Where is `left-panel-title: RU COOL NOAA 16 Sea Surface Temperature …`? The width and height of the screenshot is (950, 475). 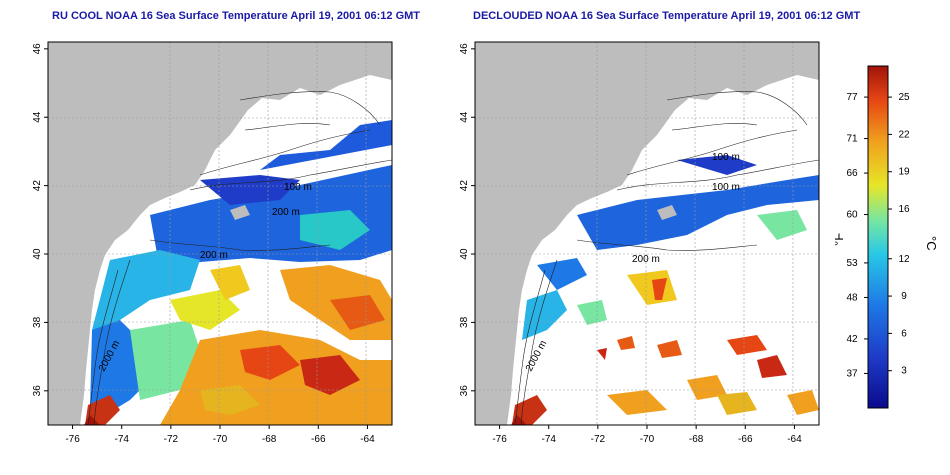
left-panel-title: RU COOL NOAA 16 Sea Surface Temperature … is located at coordinates (236, 16).